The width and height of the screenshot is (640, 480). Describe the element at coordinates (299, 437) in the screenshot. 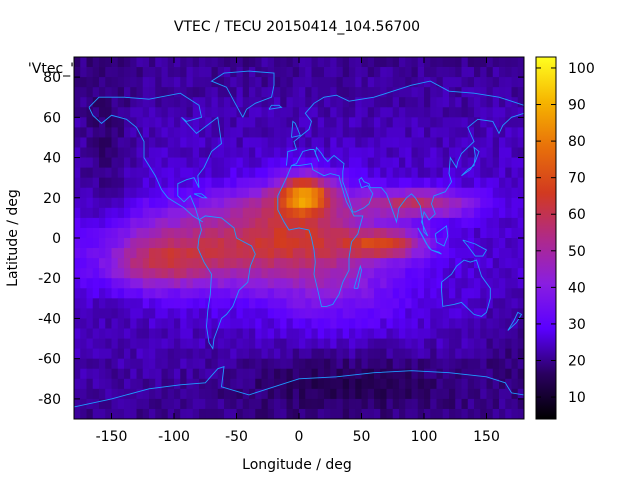

I see `x-tick-label: 0` at that location.